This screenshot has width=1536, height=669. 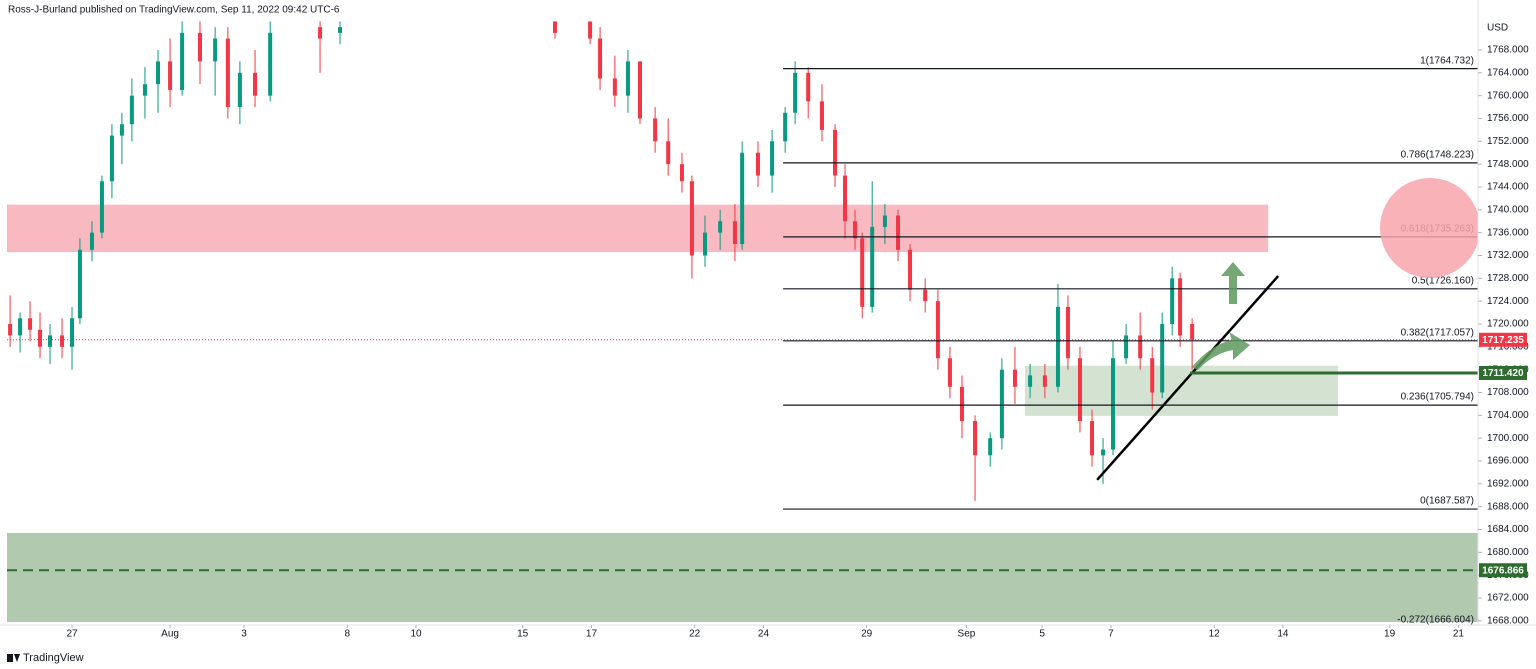 What do you see at coordinates (1508, 392) in the screenshot?
I see `y-tick-label: 1708.000` at bounding box center [1508, 392].